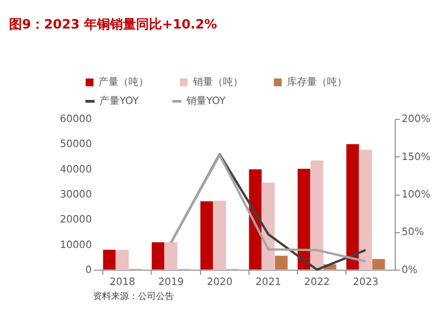 This screenshot has height=329, width=435. I want to click on x-tick-label: 2021, so click(269, 282).